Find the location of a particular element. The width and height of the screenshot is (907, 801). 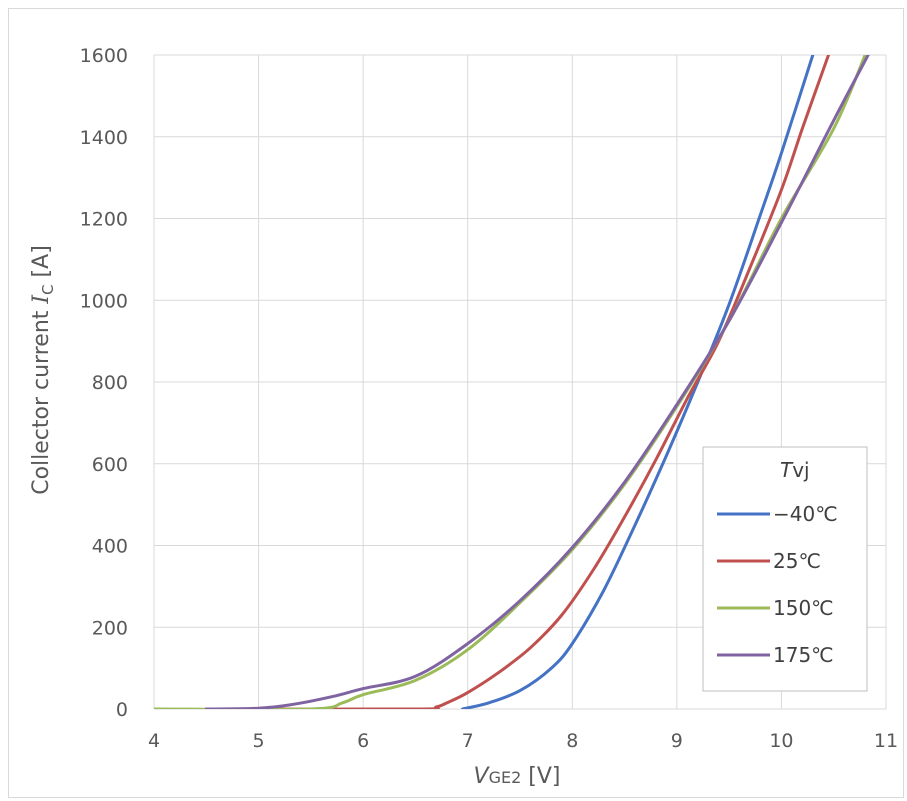

y-axis-title-main: Collector current is located at coordinates (41, 399).